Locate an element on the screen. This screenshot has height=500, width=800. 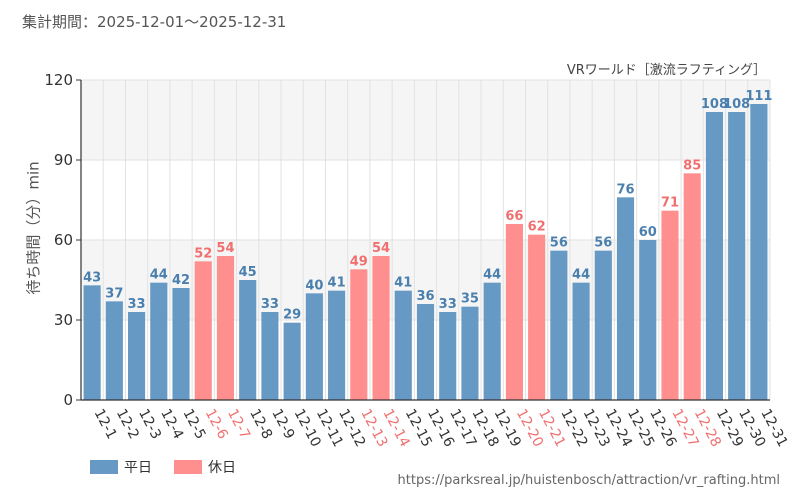
data-label: 52 is located at coordinates (203, 253).